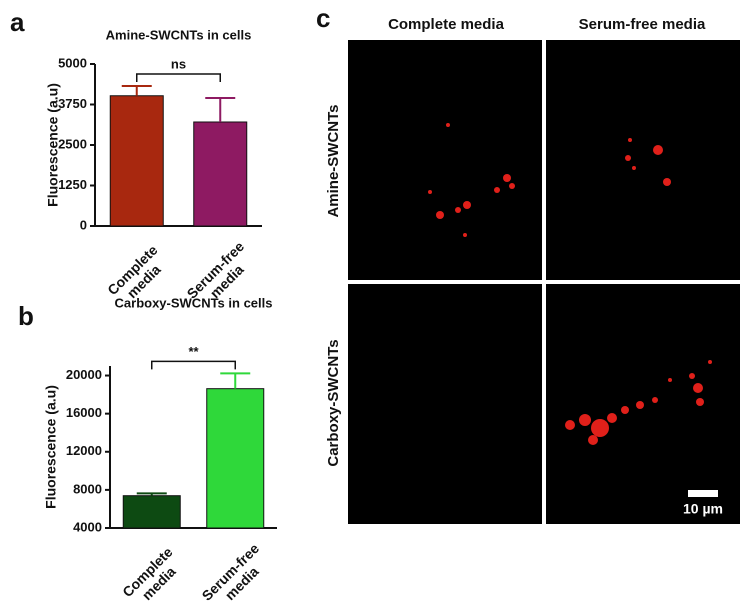  Describe the element at coordinates (87, 526) in the screenshot. I see `y-tick-label: 4000` at that location.